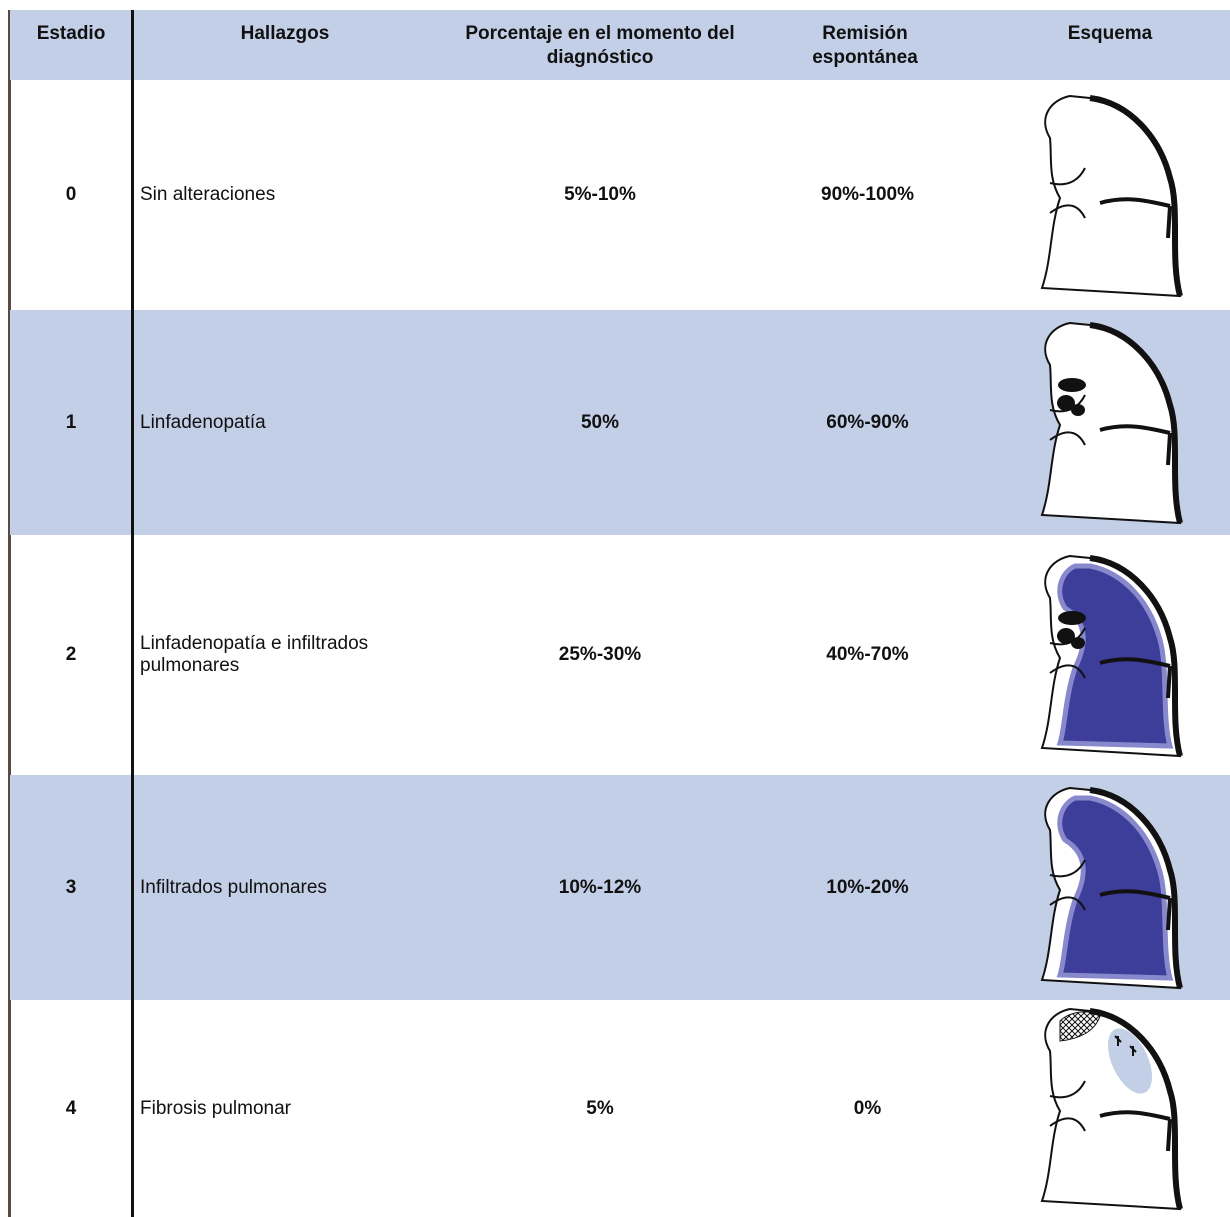  What do you see at coordinates (867, 654) in the screenshot?
I see `remission: 40%-70%` at bounding box center [867, 654].